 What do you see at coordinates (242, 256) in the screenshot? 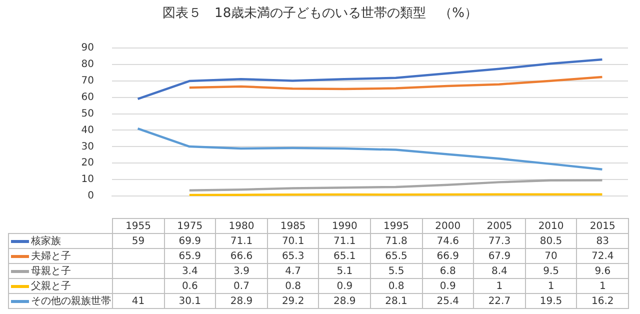
I see `data-label: 66.6` at bounding box center [242, 256].